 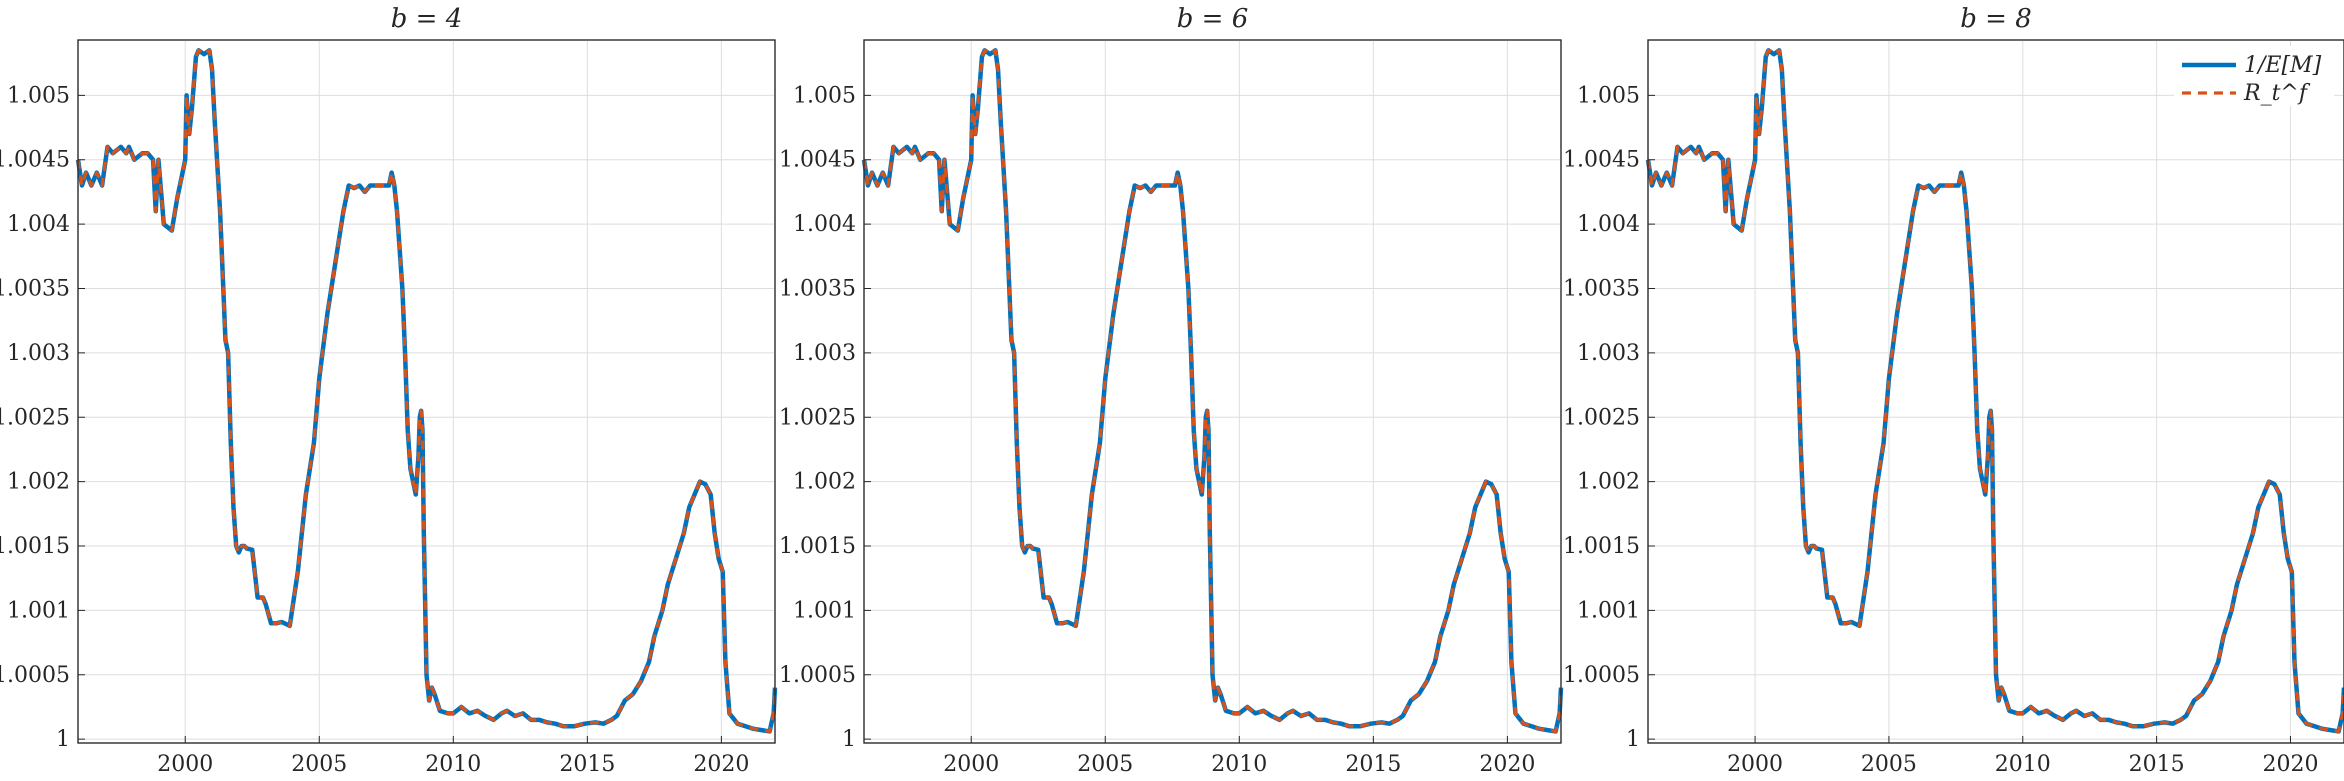 I want to click on legend-box, so click(x=2254, y=76).